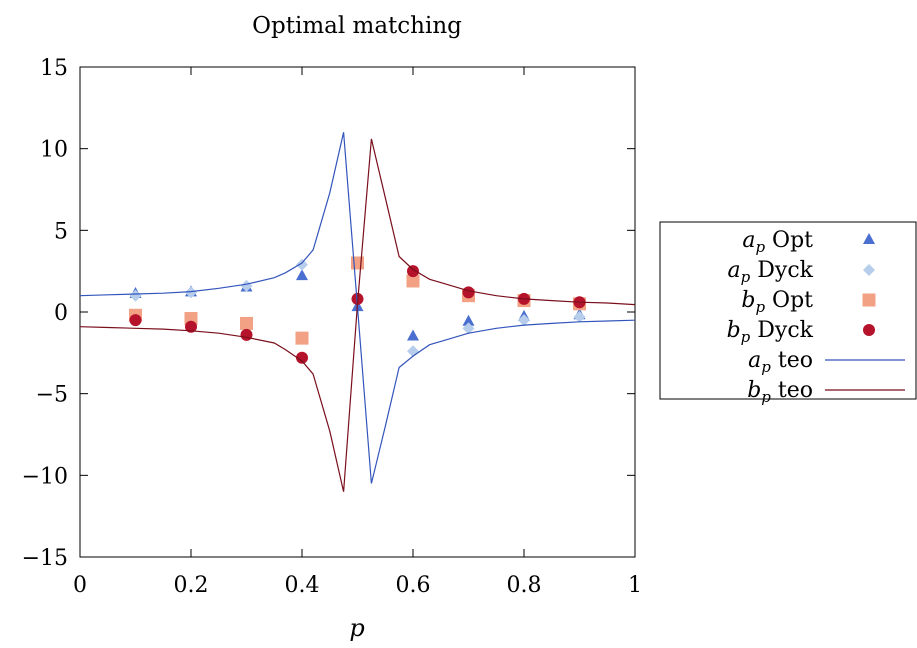 This screenshot has height=648, width=917. Describe the element at coordinates (780, 392) in the screenshot. I see `legend-label: bp teo` at that location.